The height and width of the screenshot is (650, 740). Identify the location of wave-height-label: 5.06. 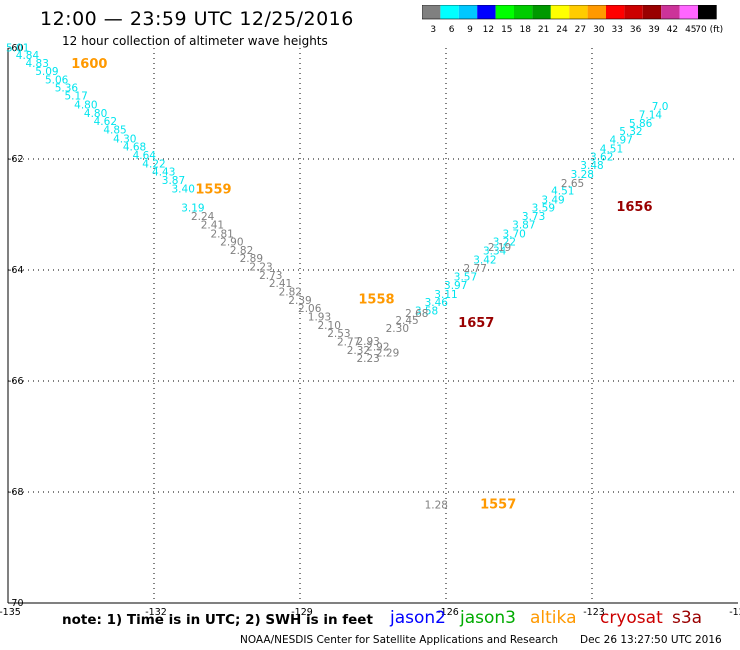
(57, 81).